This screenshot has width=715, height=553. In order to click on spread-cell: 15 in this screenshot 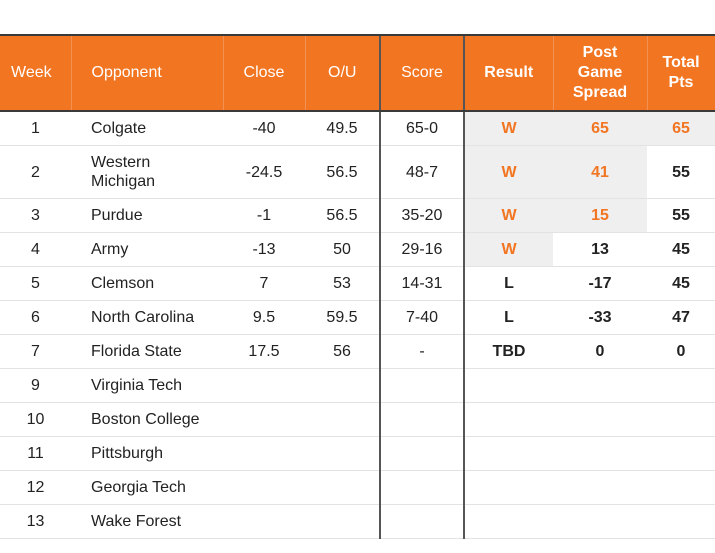, I will do `click(600, 215)`.